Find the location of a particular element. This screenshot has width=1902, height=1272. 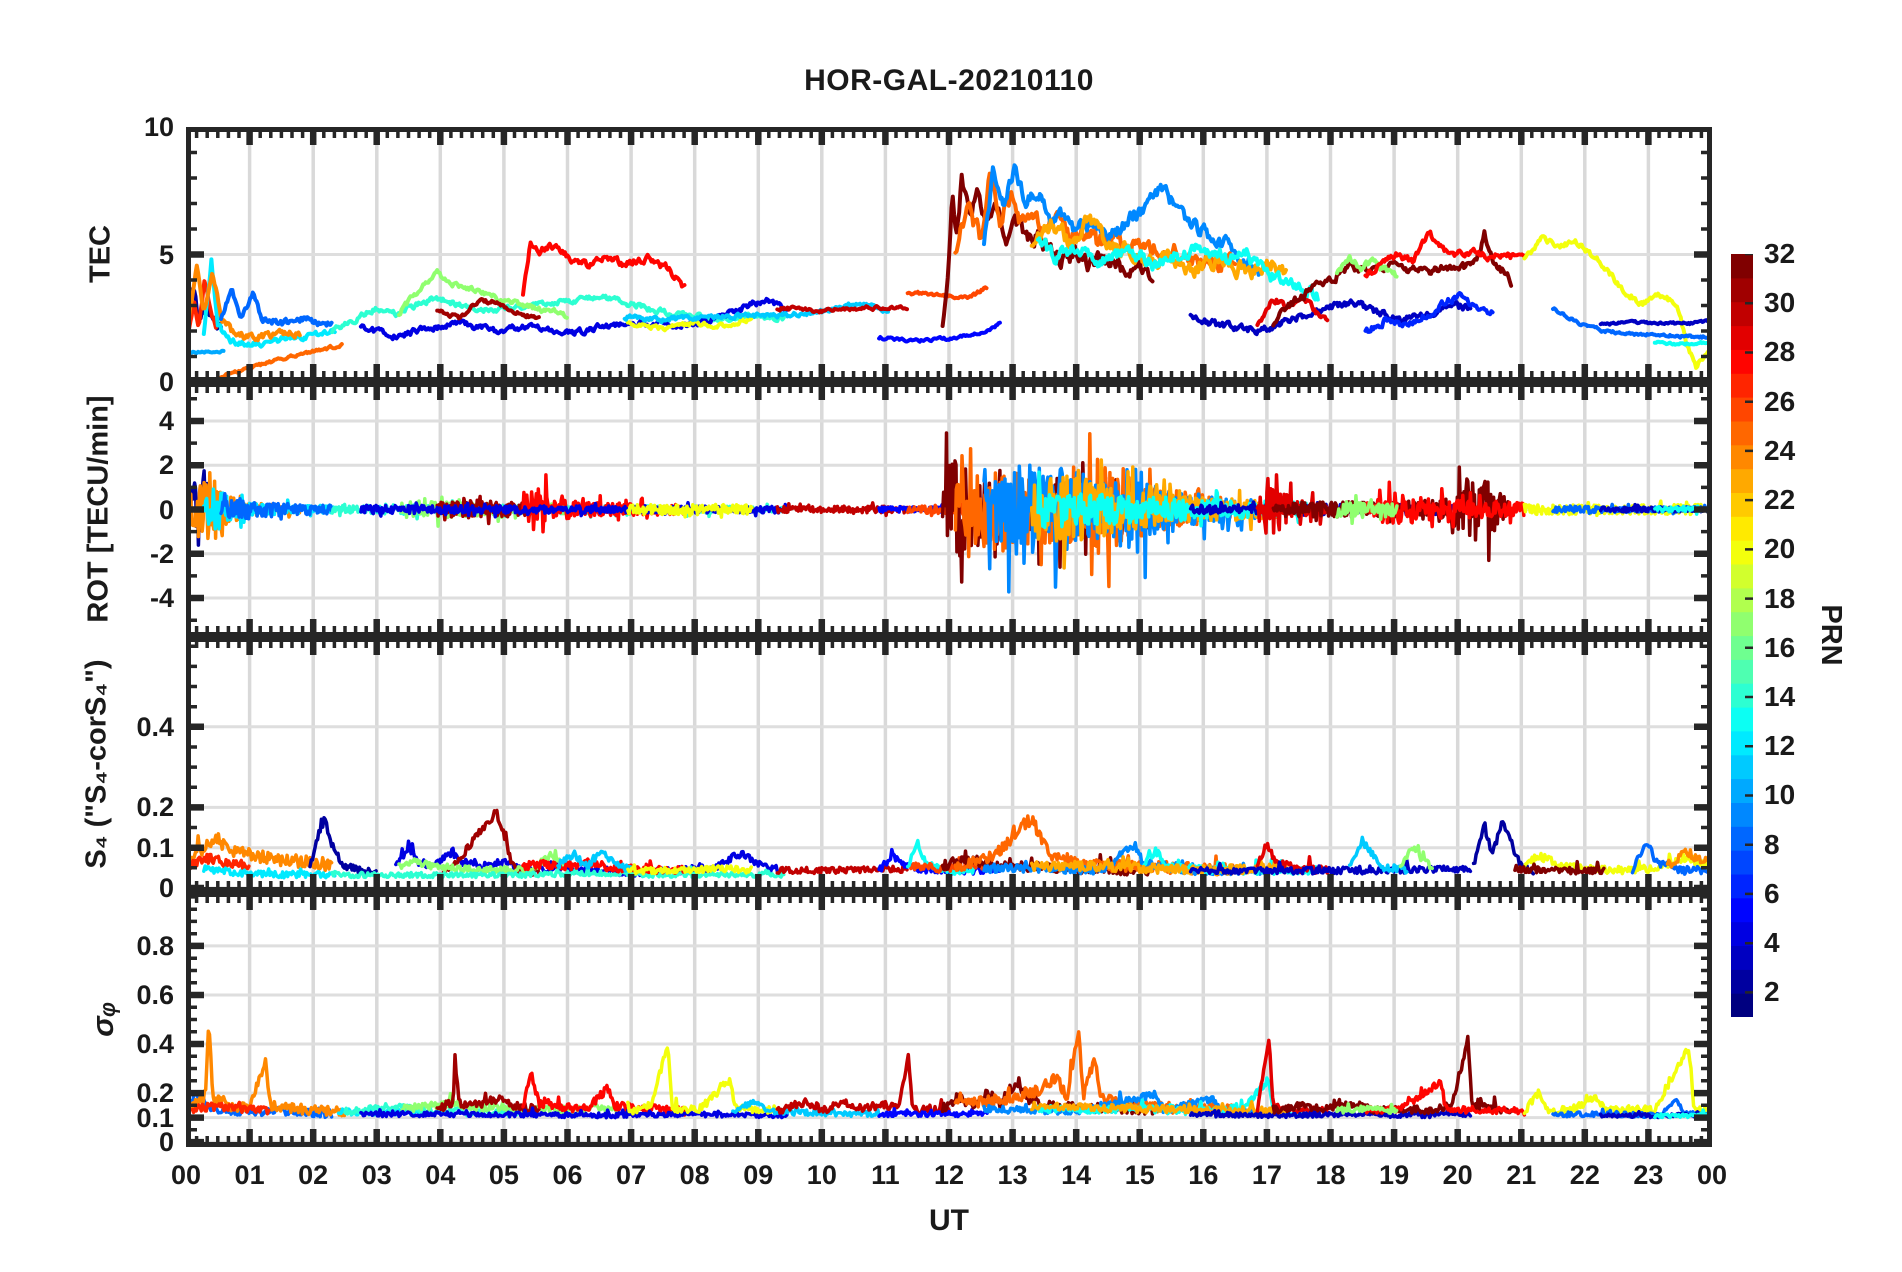

colorbar-tick-label: 10 is located at coordinates (1780, 795).